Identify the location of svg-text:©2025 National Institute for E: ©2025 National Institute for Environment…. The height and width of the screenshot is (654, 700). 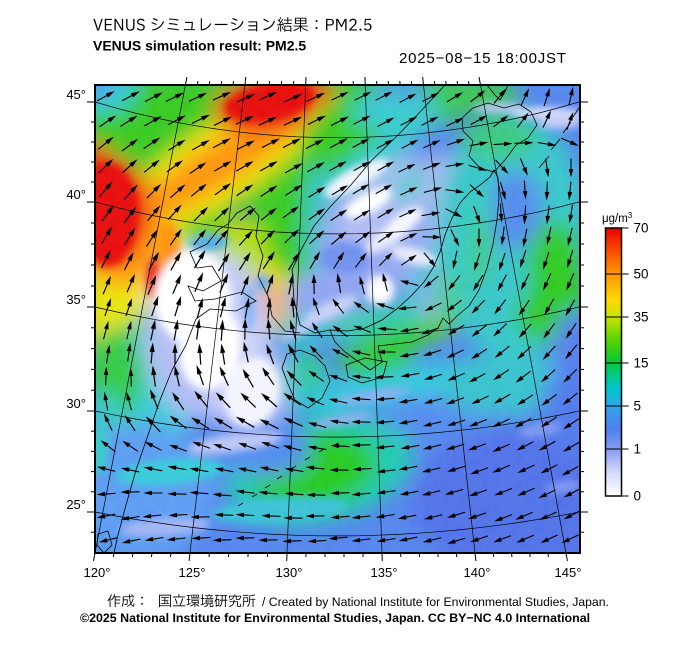
(335, 618).